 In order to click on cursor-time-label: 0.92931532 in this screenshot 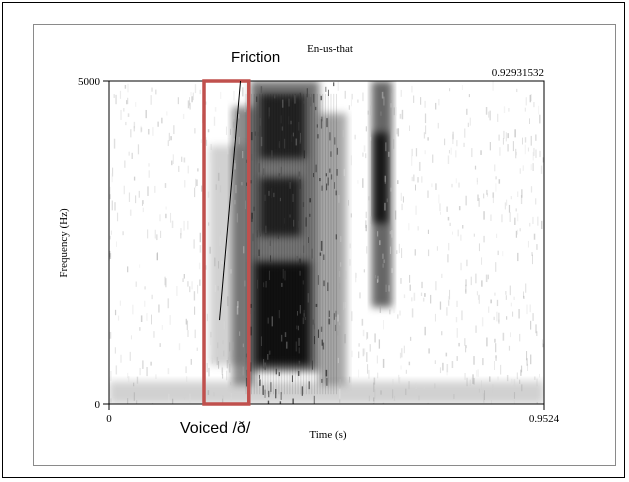, I will do `click(518, 73)`.